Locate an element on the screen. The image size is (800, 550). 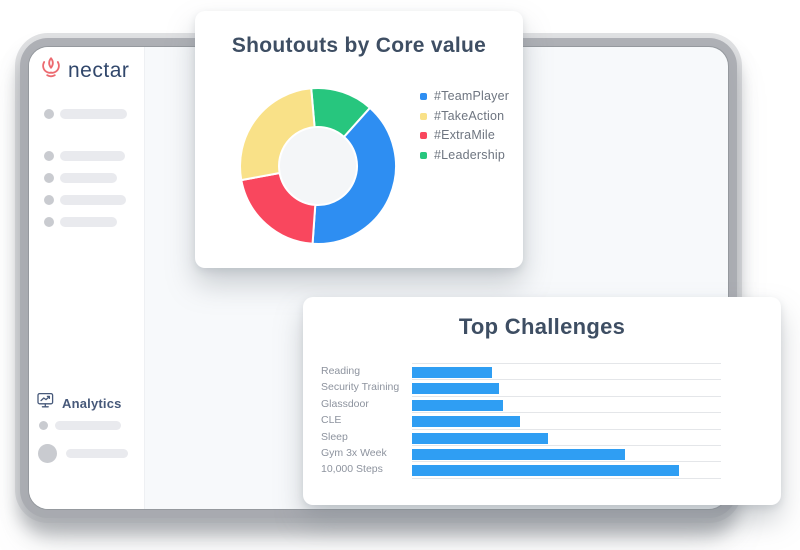
bar-row: CLE is located at coordinates (521, 420).